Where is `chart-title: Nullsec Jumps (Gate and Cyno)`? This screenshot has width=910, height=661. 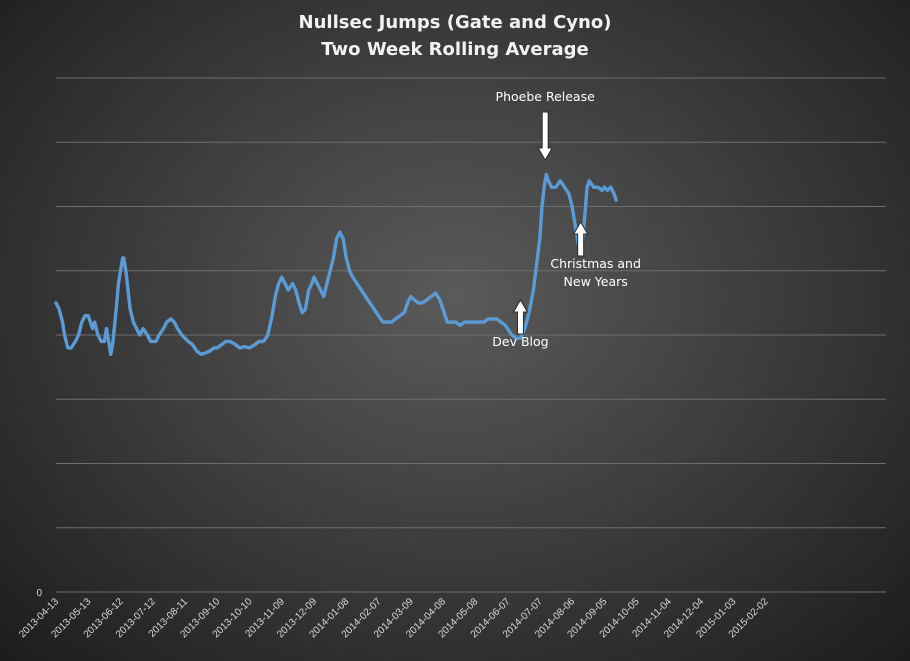 chart-title: Nullsec Jumps (Gate and Cyno) is located at coordinates (455, 22).